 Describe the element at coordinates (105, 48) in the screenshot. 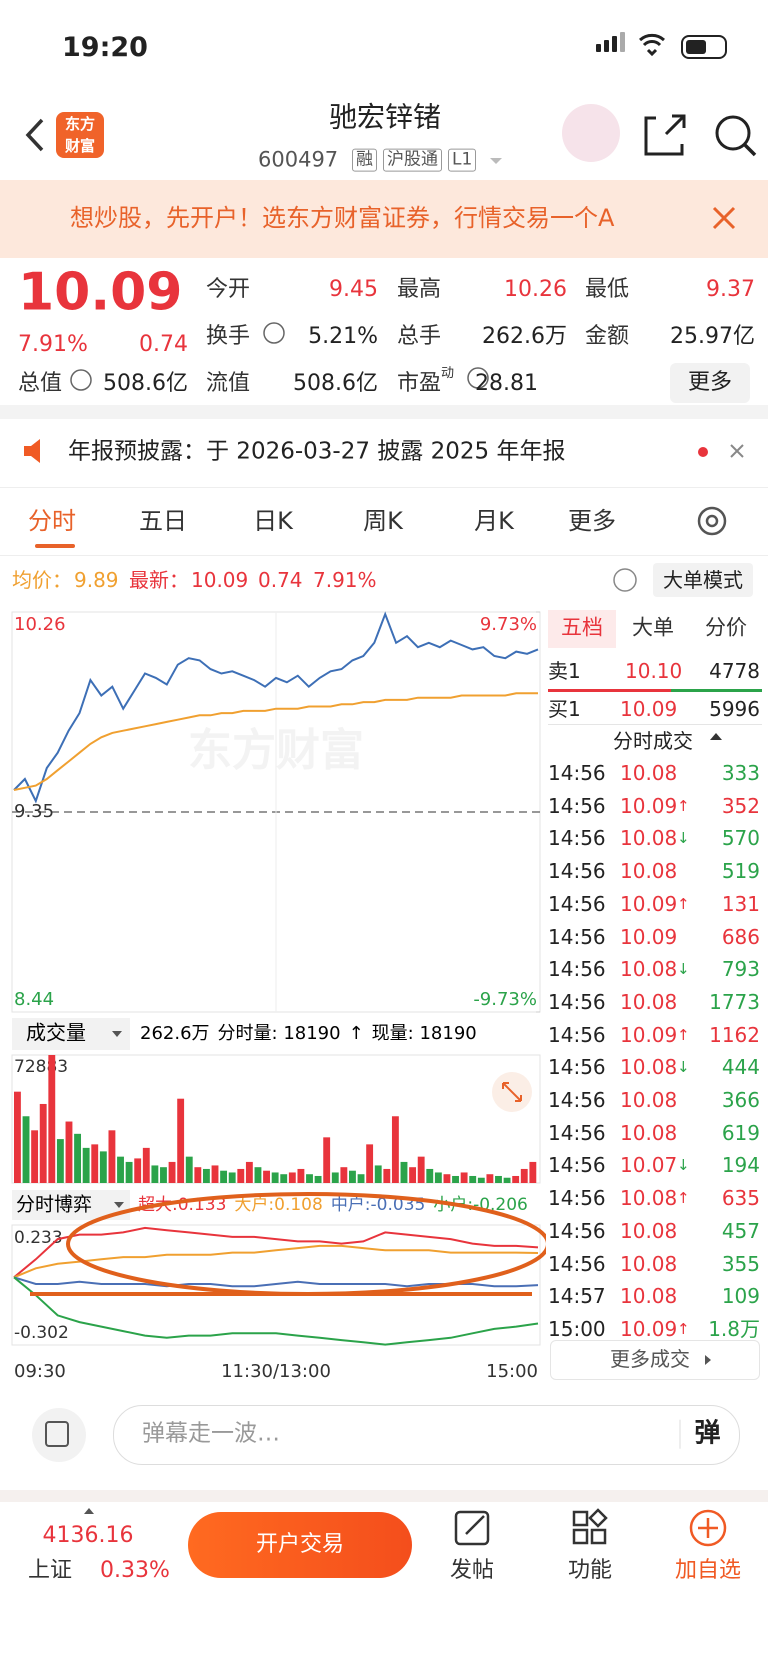

I see `status-time: 19:20` at that location.